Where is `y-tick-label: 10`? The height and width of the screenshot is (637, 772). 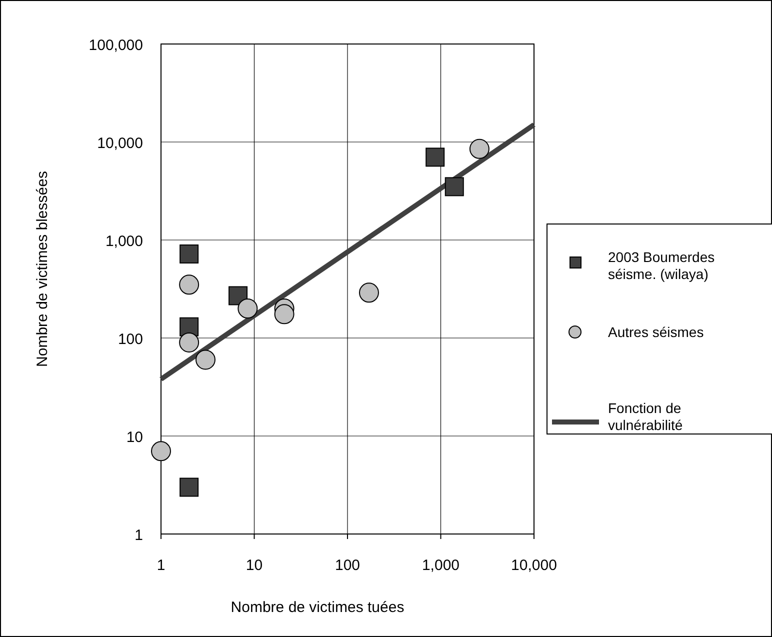 y-tick-label: 10 is located at coordinates (134, 437).